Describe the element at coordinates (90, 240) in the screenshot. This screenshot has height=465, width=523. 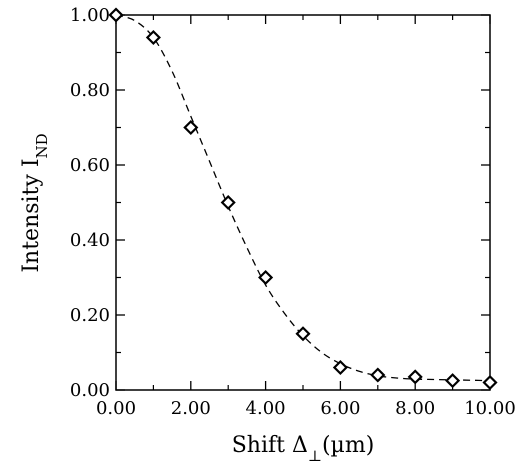
I see `y-tick-label: 0.40` at that location.